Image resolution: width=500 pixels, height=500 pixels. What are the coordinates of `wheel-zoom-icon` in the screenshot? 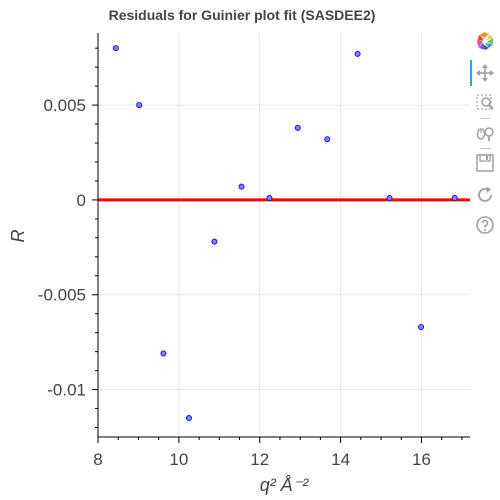 It's located at (485, 133).